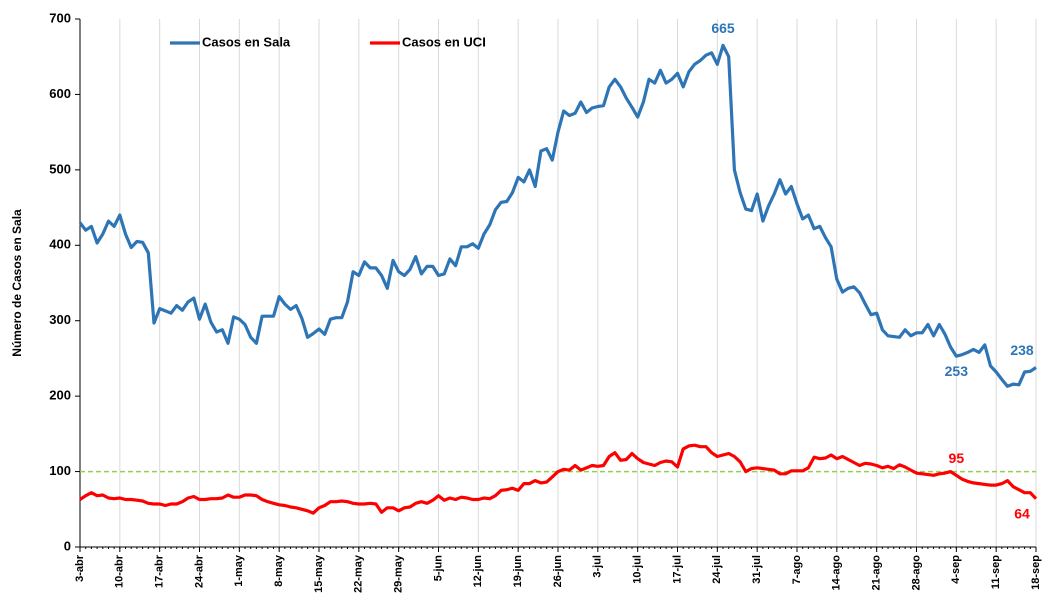 Image resolution: width=1050 pixels, height=600 pixels. What do you see at coordinates (160, 571) in the screenshot?
I see `x-tick-label: 17-abr` at bounding box center [160, 571].